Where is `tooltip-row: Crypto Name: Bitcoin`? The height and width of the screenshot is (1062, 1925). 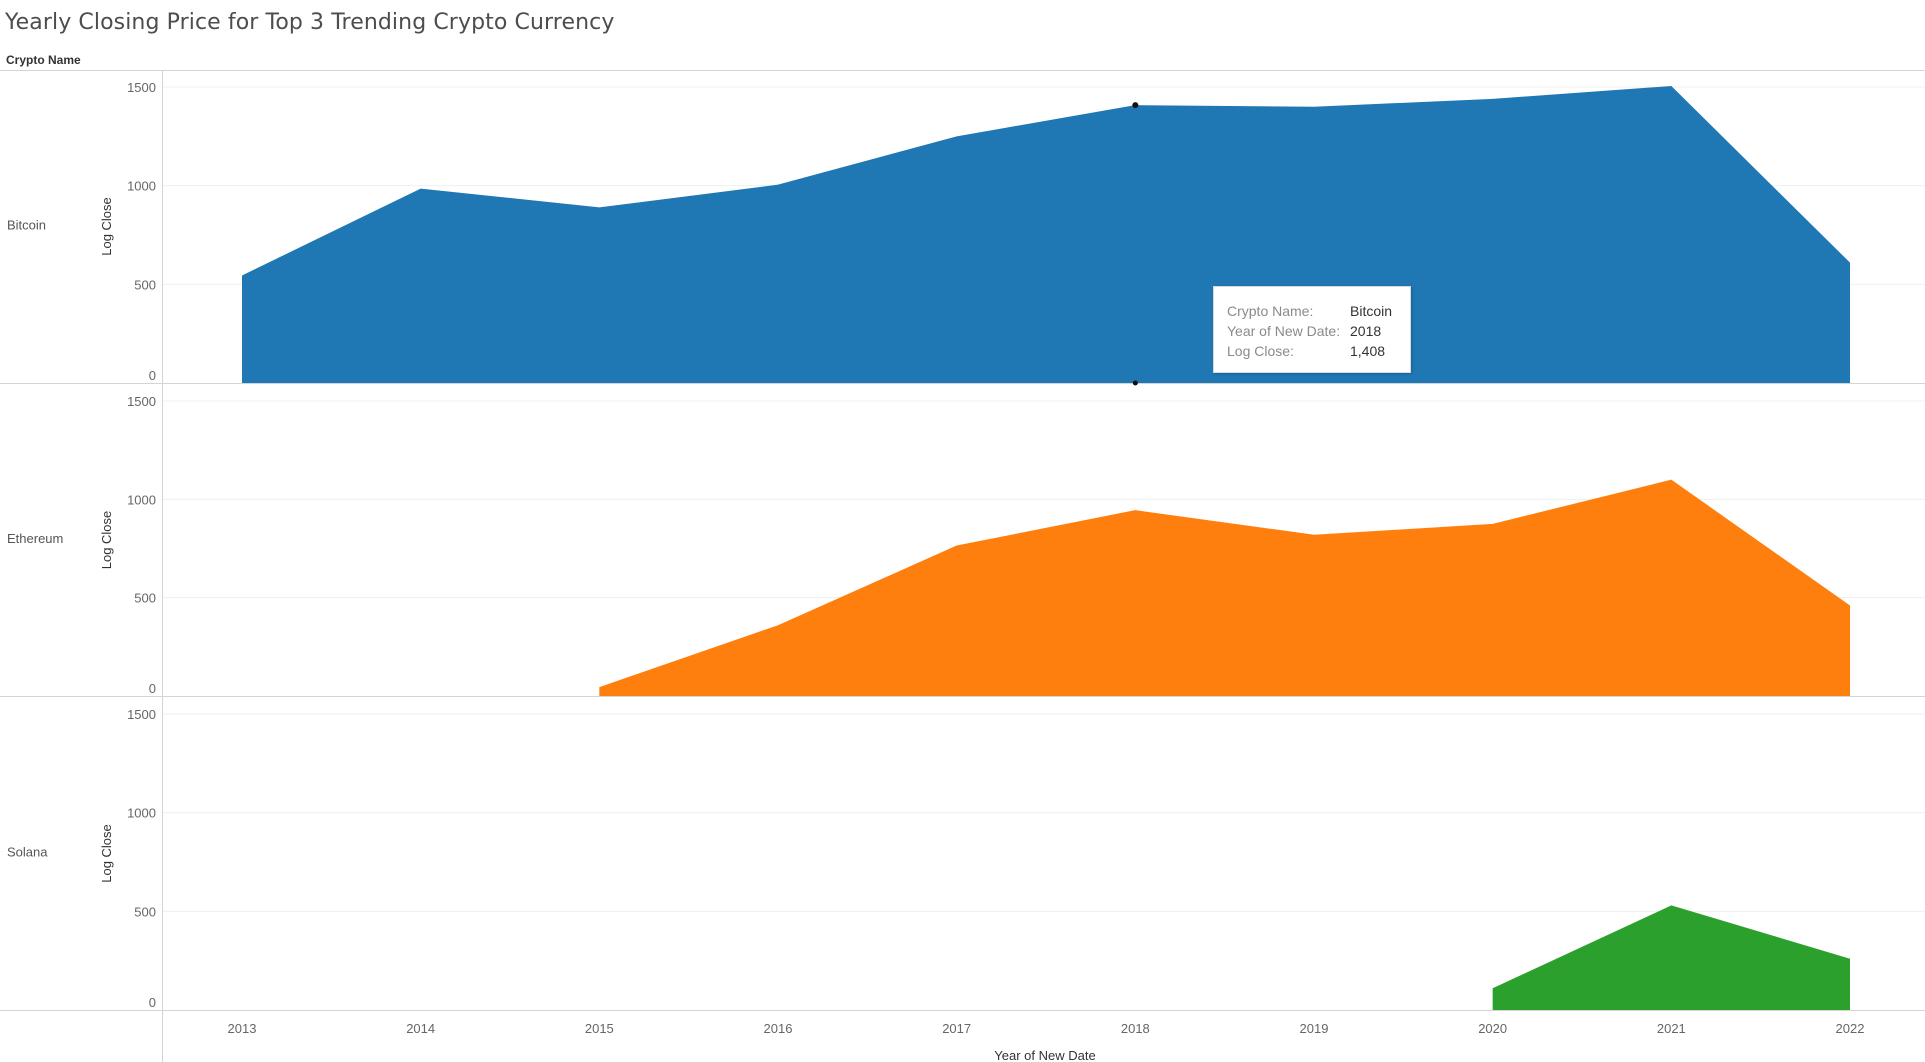 tooltip-row: Crypto Name: Bitcoin is located at coordinates (1318, 311).